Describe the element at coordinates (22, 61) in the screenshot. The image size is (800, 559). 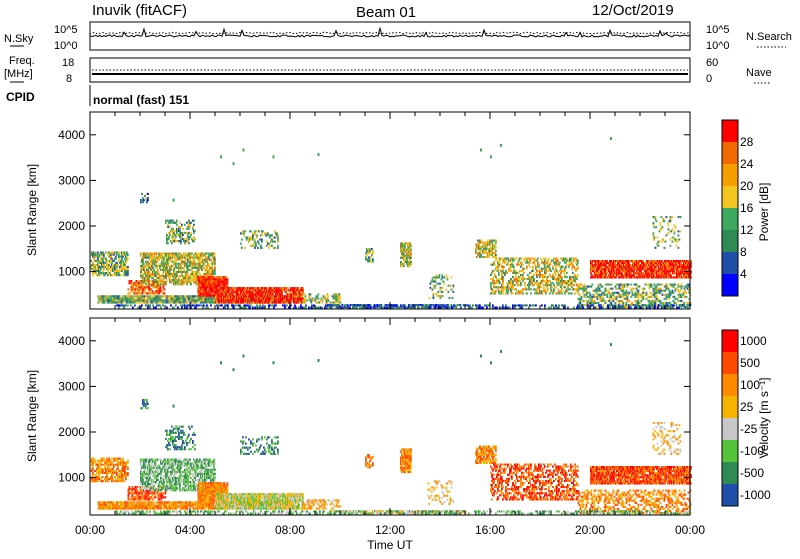
I see `freq-label: Freq.` at that location.